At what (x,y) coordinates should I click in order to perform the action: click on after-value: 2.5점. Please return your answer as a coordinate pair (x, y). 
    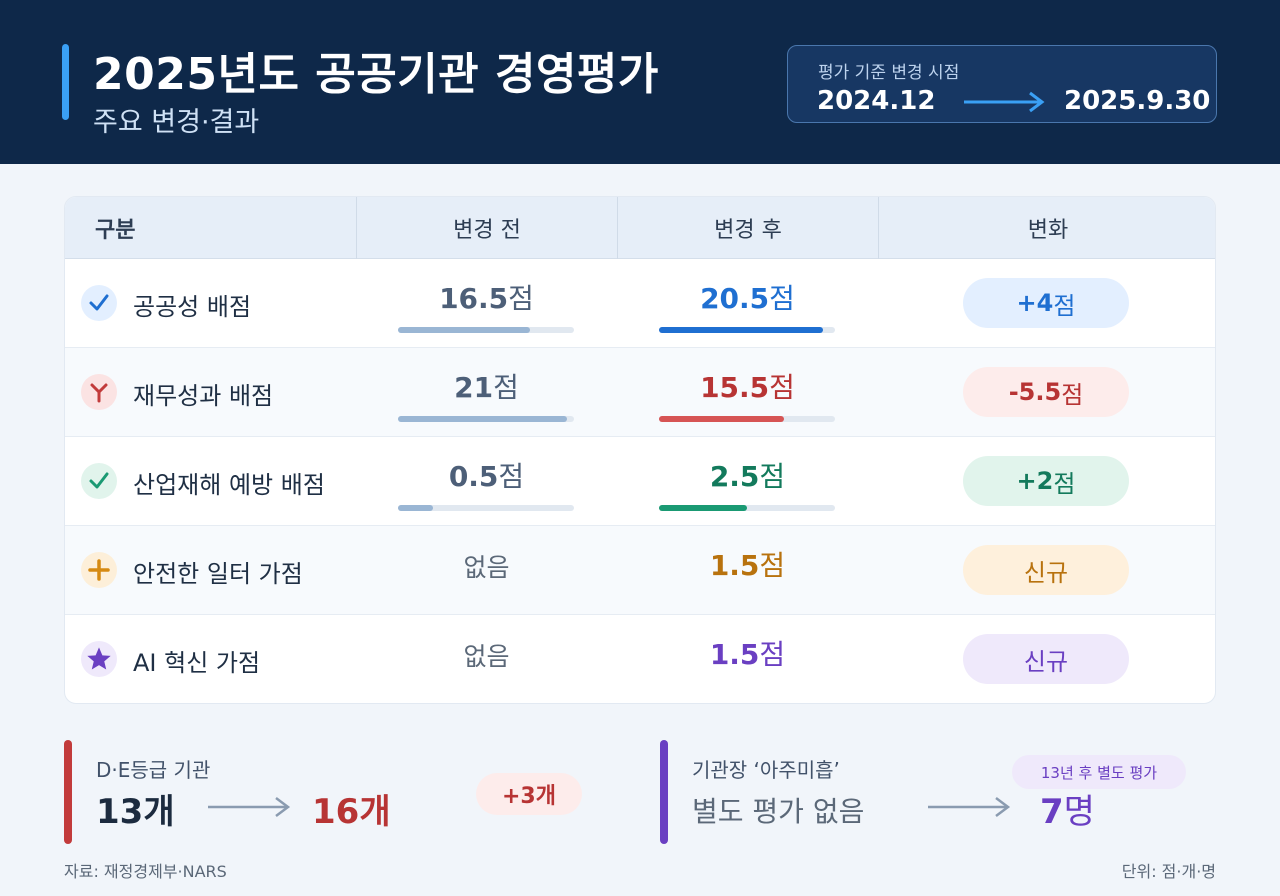
    Looking at the image, I should click on (747, 476).